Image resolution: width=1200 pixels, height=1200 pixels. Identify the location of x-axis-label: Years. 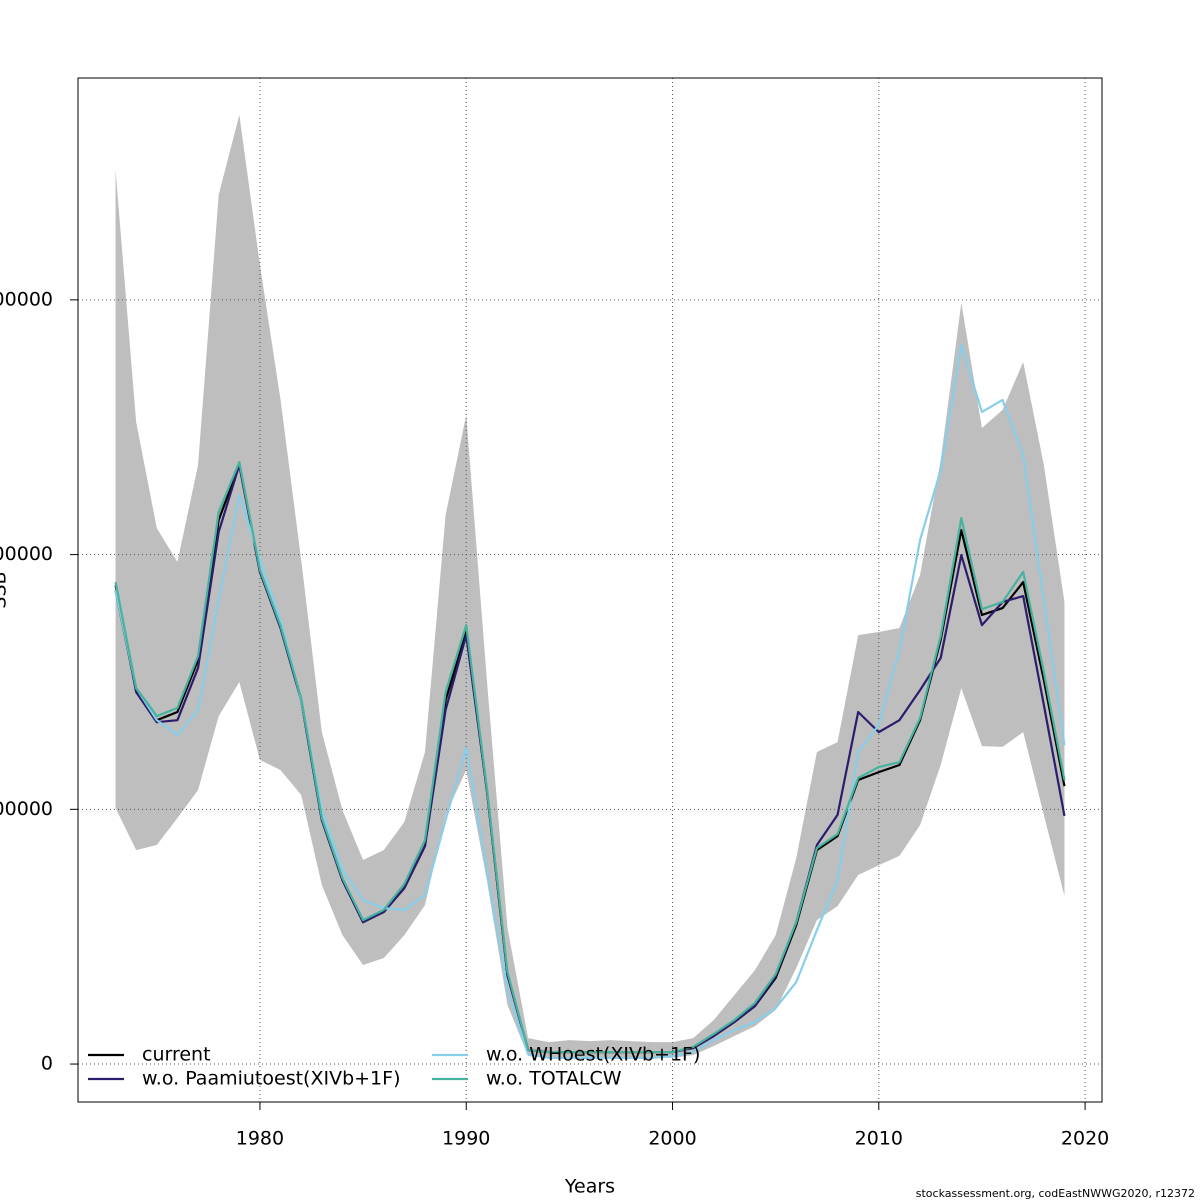
(589, 1187).